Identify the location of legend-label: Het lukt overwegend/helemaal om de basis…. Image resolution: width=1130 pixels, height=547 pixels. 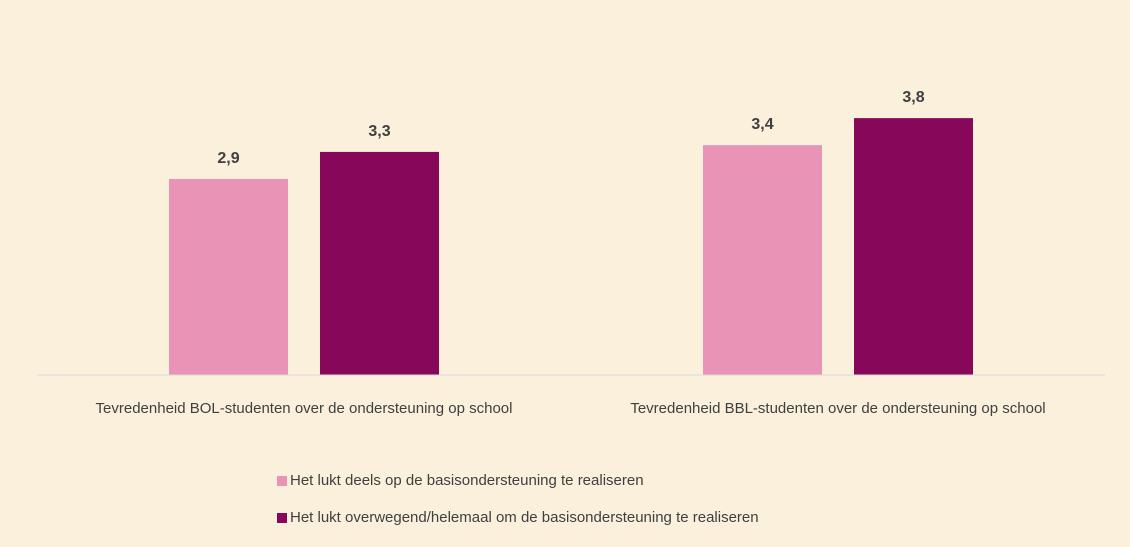
(524, 517).